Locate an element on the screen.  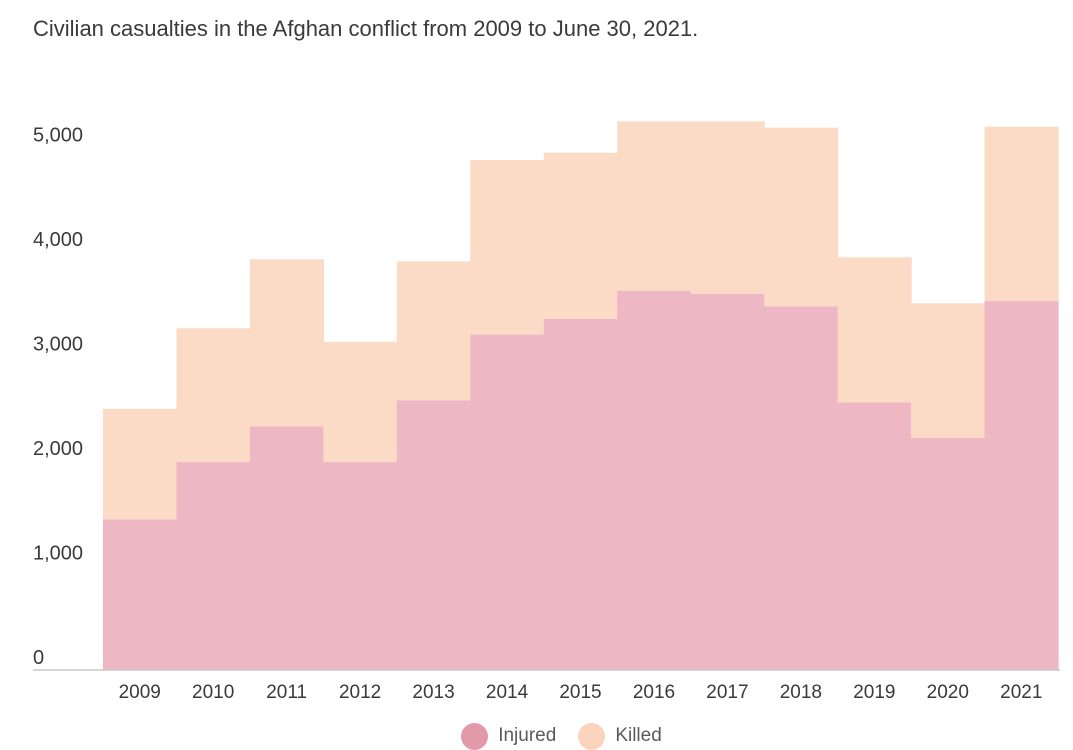
legend: Injured Killed is located at coordinates (536, 736).